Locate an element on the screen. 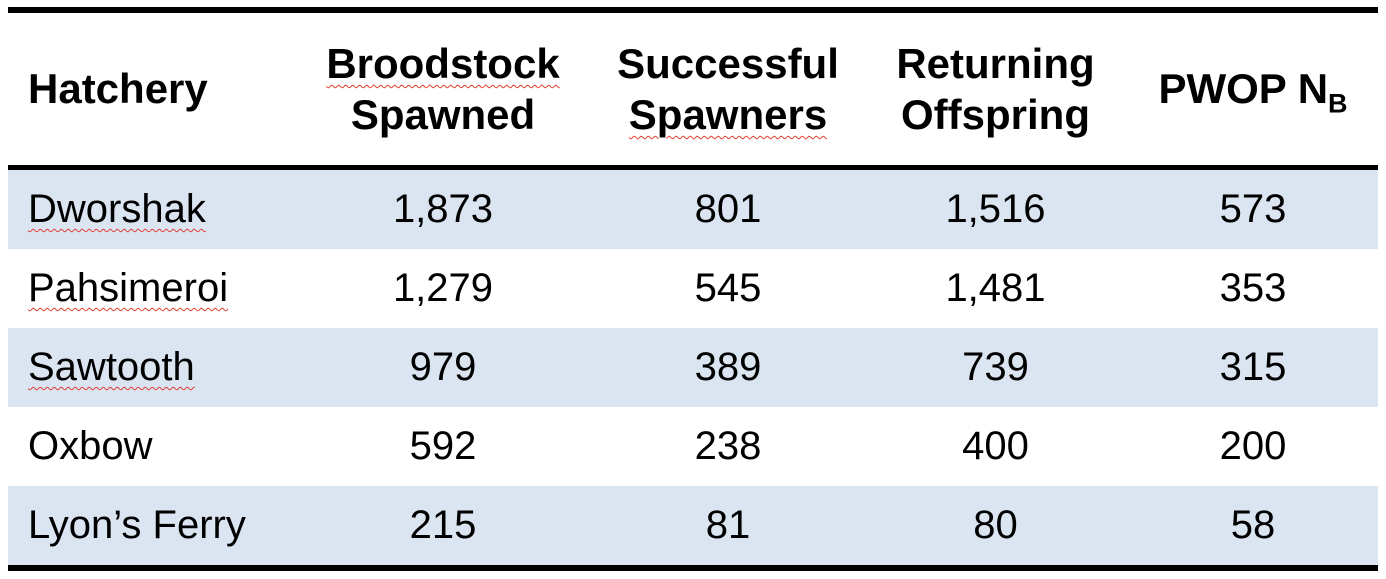  broodstock-spawned-cell: 1,873 is located at coordinates (443, 209).